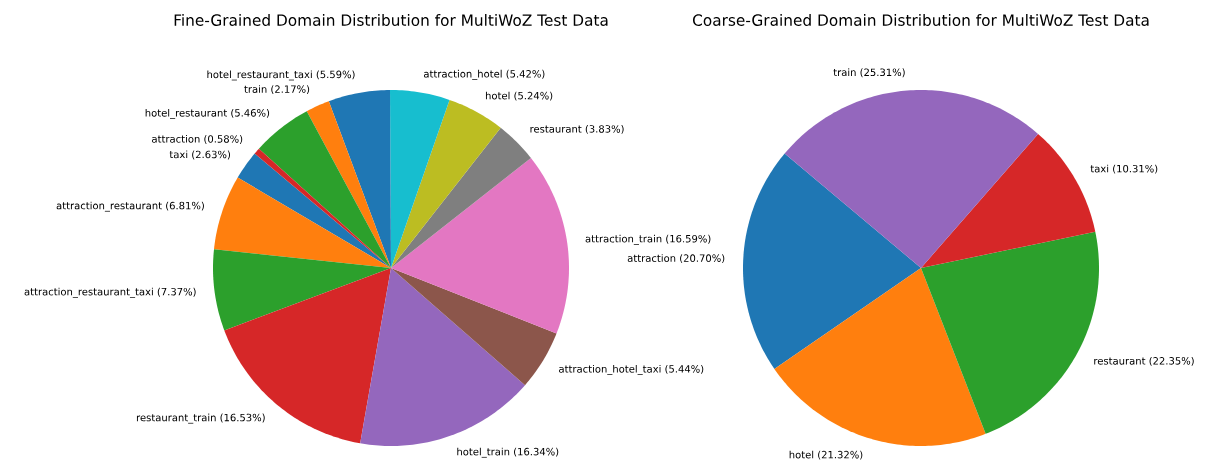 The height and width of the screenshot is (466, 1215). I want to click on data-label: (5.24%), so click(533, 96).